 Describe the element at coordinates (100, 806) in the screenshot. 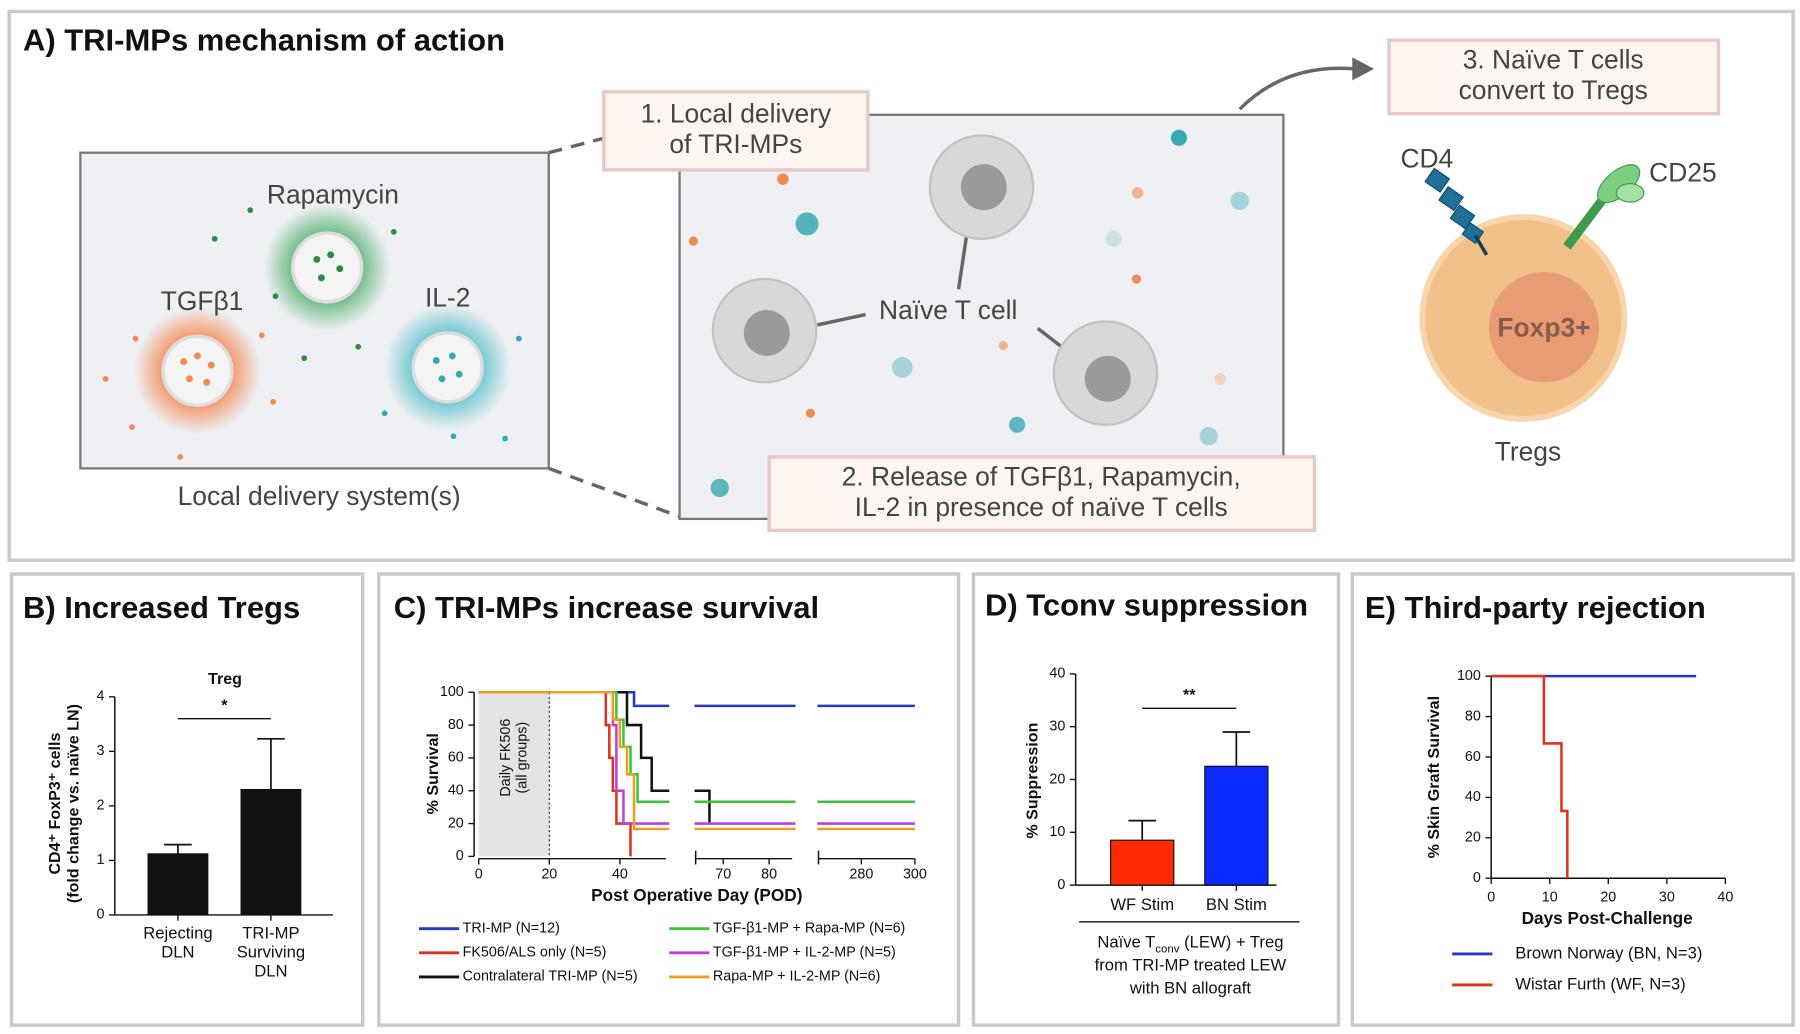

I see `y-tick-label: 2` at that location.